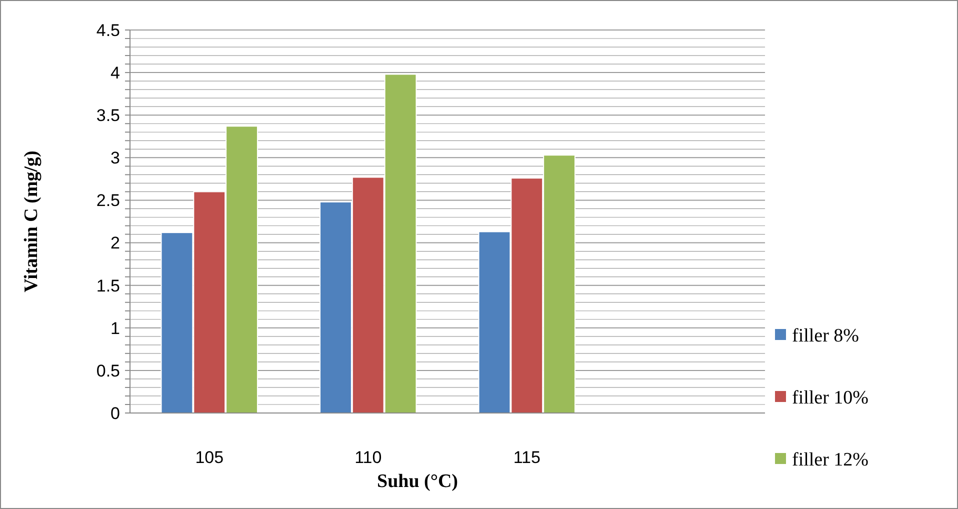 The image size is (958, 509). I want to click on y-tick-label: 1.5, so click(108, 286).